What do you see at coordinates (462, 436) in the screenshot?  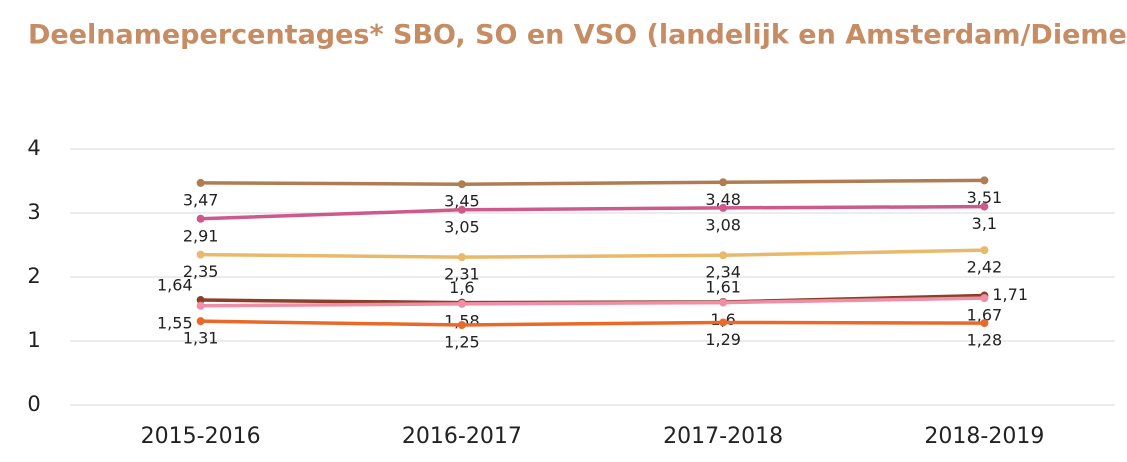 I see `x-tick-label: 2016-2017` at bounding box center [462, 436].